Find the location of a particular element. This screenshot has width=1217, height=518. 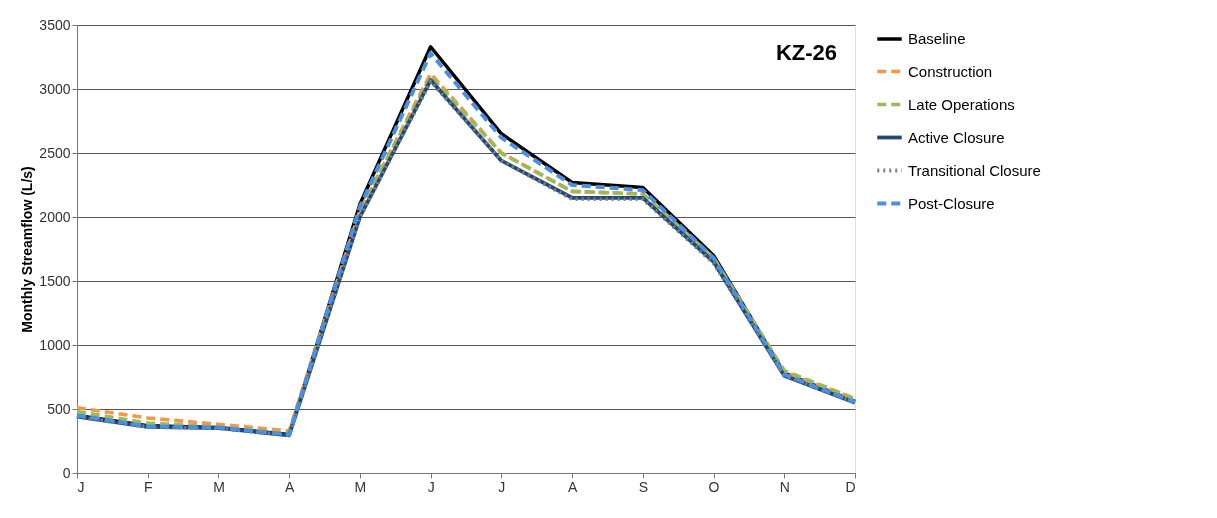

y-tick-label: 3000 is located at coordinates (55, 88).